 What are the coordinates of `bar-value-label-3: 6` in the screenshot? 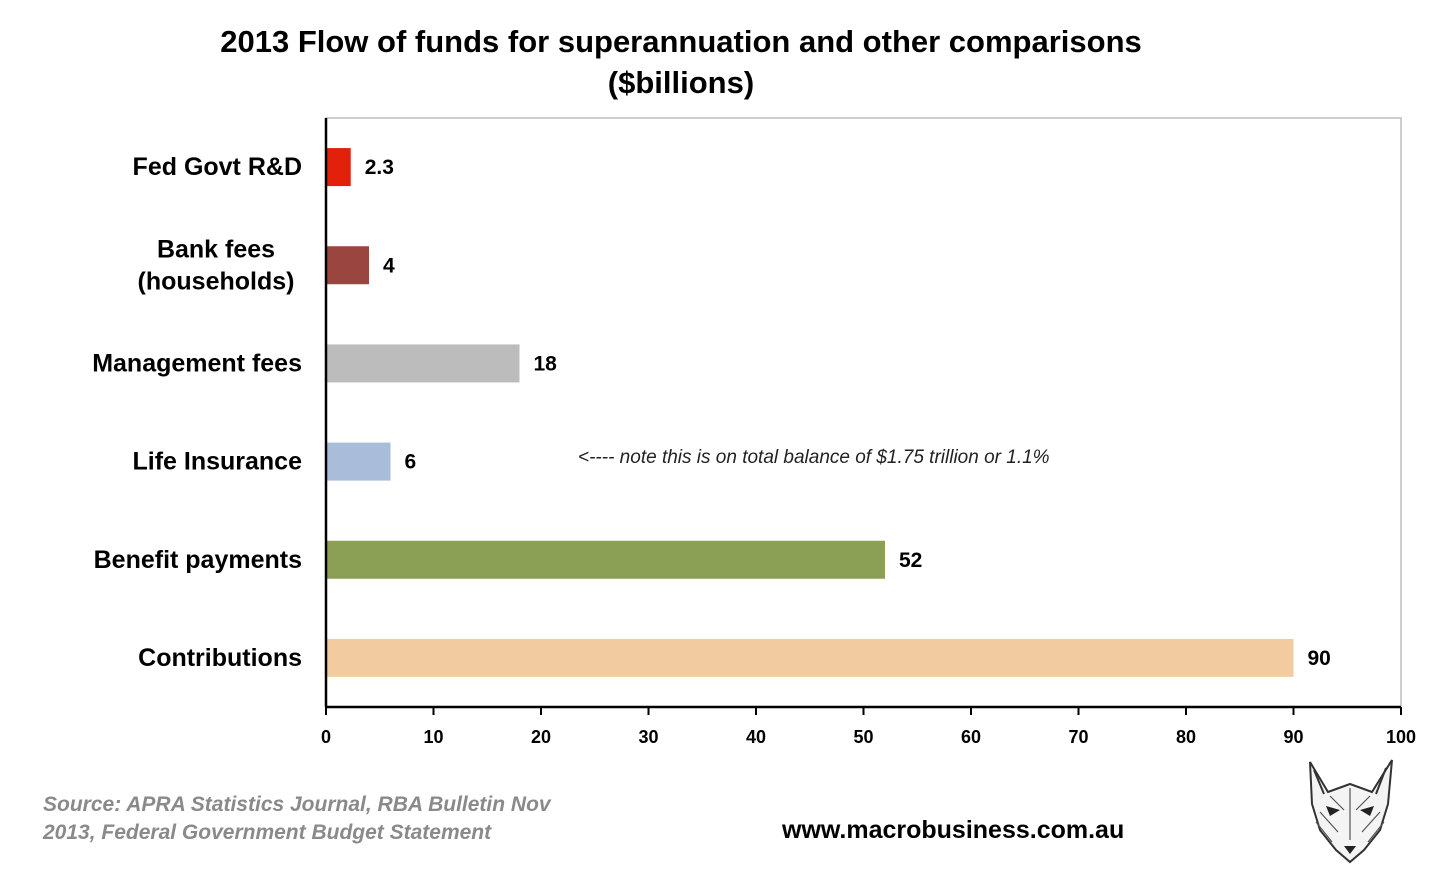 It's located at (411, 462).